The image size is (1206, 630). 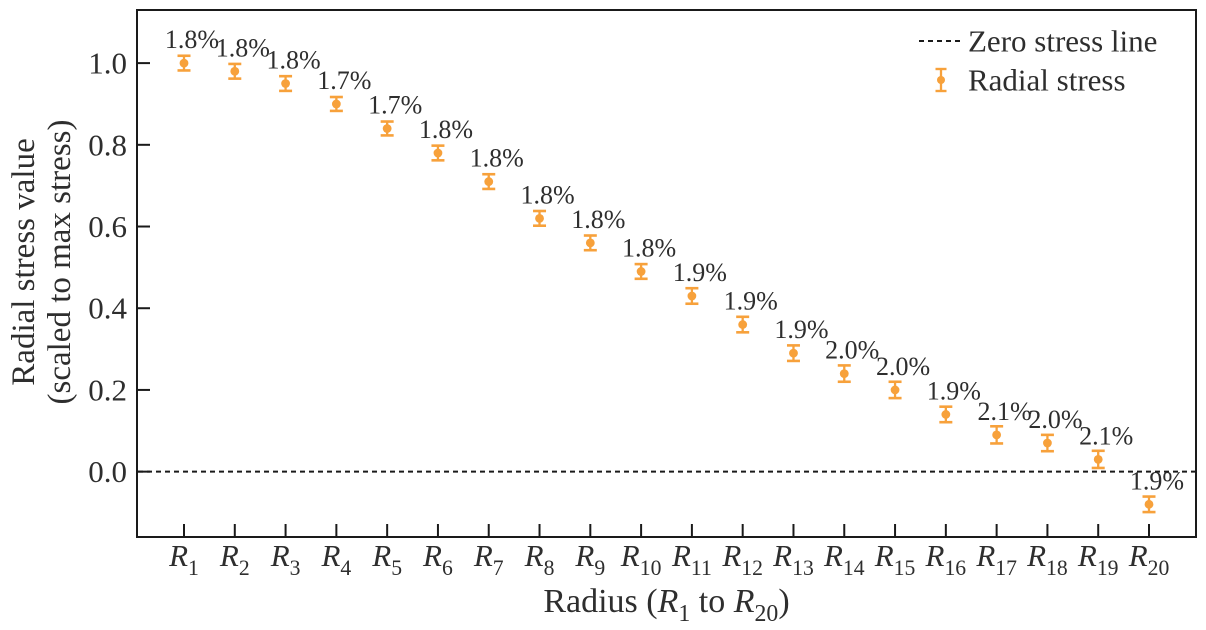 What do you see at coordinates (641, 559) in the screenshot?
I see `x-tick-label: R10` at bounding box center [641, 559].